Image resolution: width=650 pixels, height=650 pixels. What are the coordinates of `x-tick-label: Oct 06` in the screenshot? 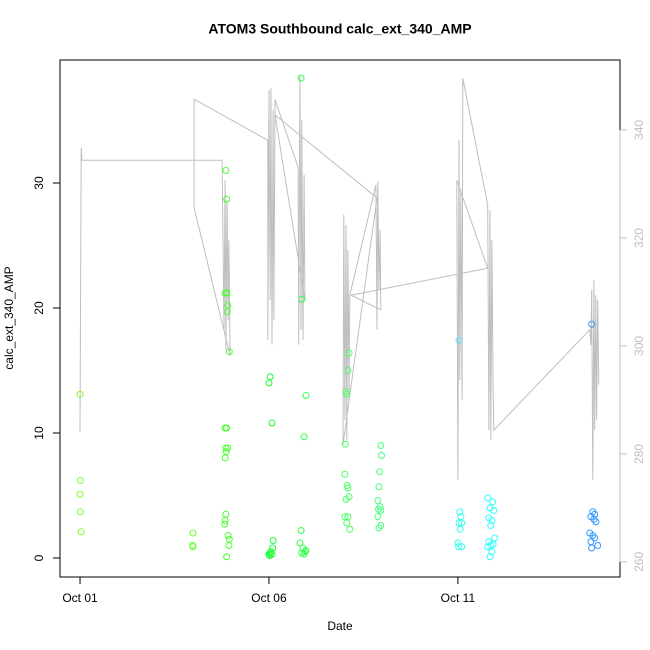 It's located at (269, 598).